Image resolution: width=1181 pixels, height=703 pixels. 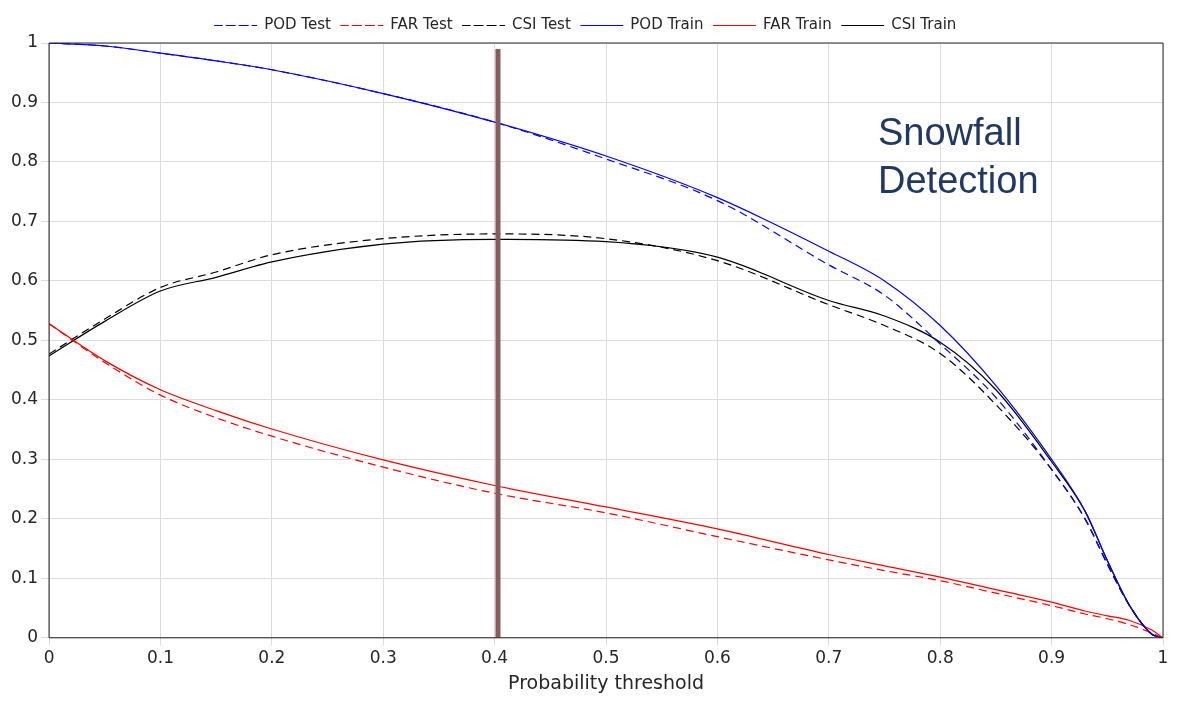 I want to click on y-tick-label: 0.6, so click(x=24, y=279).